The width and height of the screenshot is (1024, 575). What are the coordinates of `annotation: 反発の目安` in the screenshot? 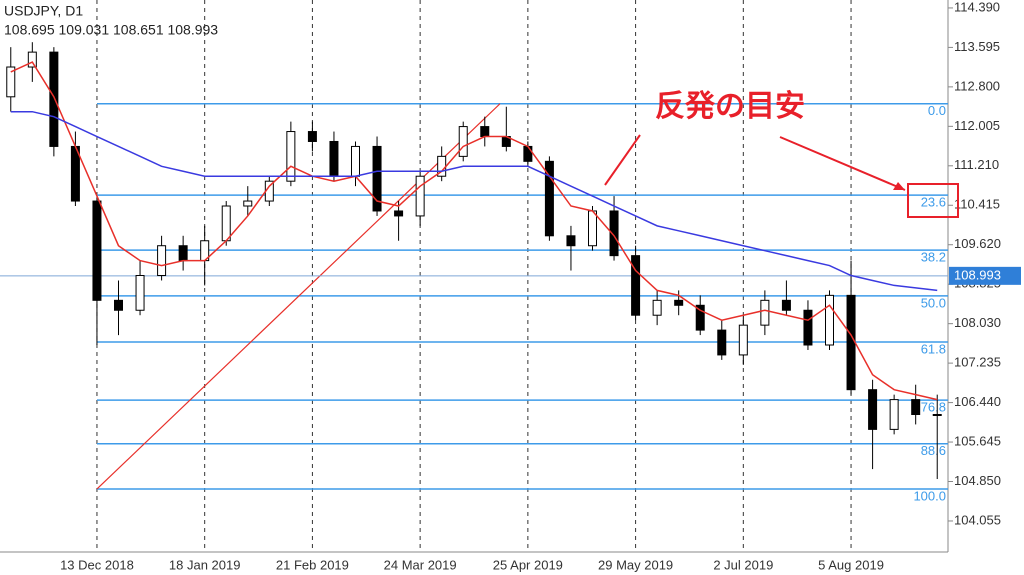 It's located at (730, 106).